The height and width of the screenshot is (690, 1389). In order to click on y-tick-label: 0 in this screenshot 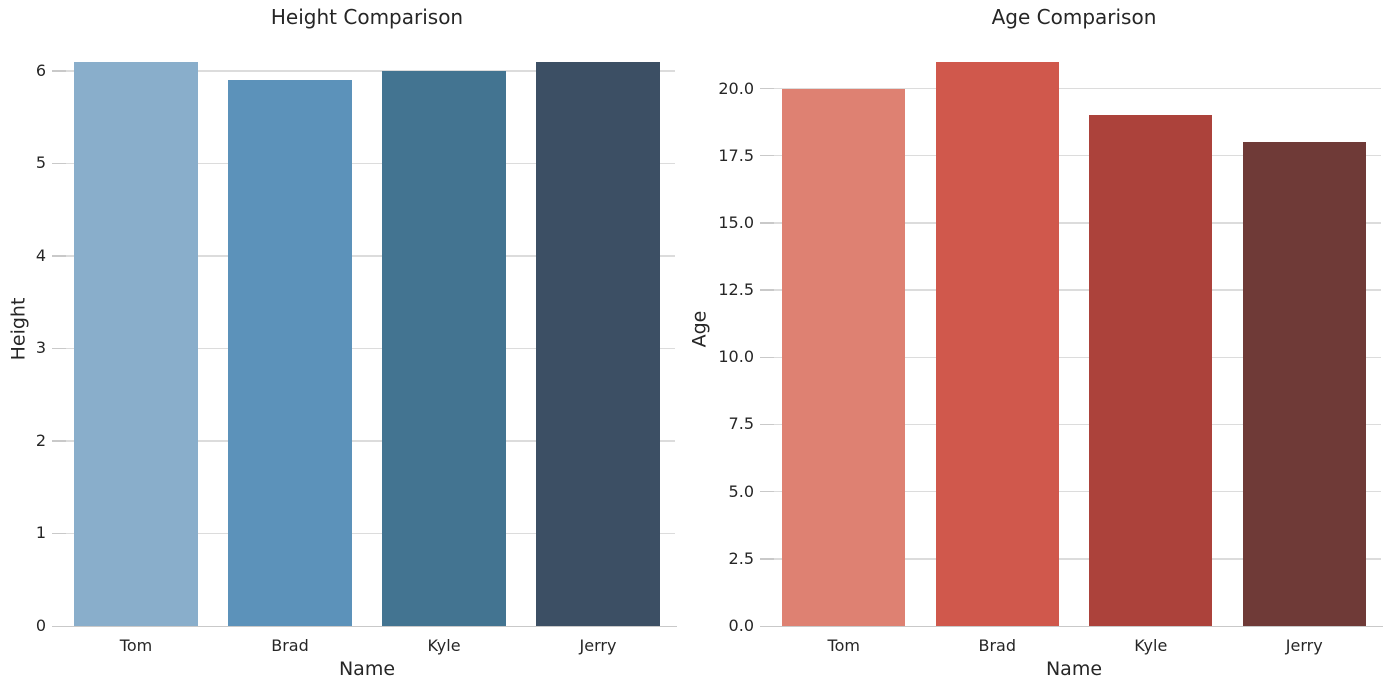, I will do `click(40, 625)`.